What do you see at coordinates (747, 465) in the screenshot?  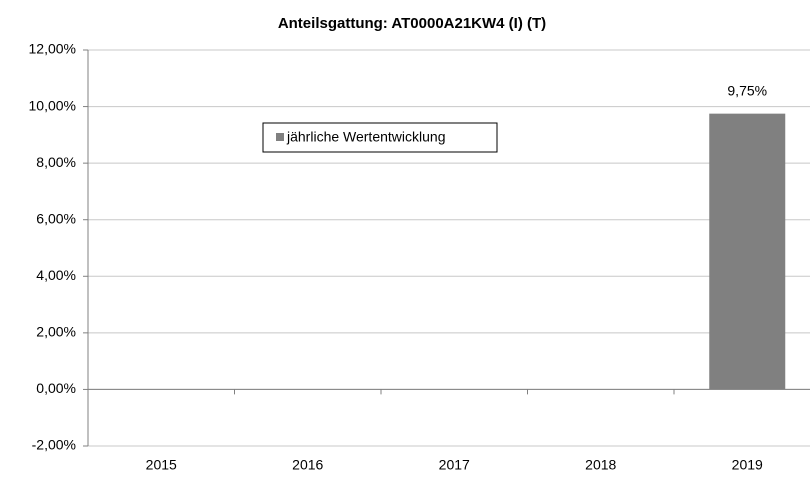 I see `x-tick-label: 2019` at bounding box center [747, 465].